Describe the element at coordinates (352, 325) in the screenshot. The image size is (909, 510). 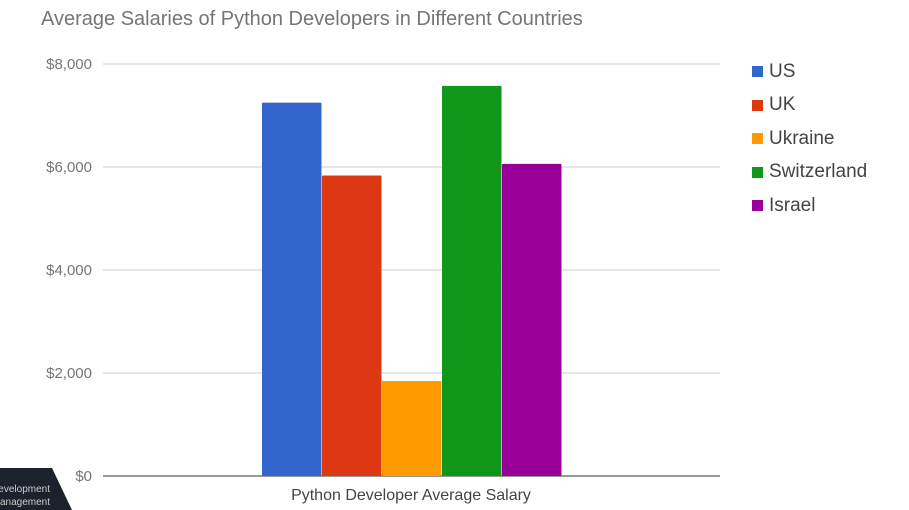
I see `bar-uk` at that location.